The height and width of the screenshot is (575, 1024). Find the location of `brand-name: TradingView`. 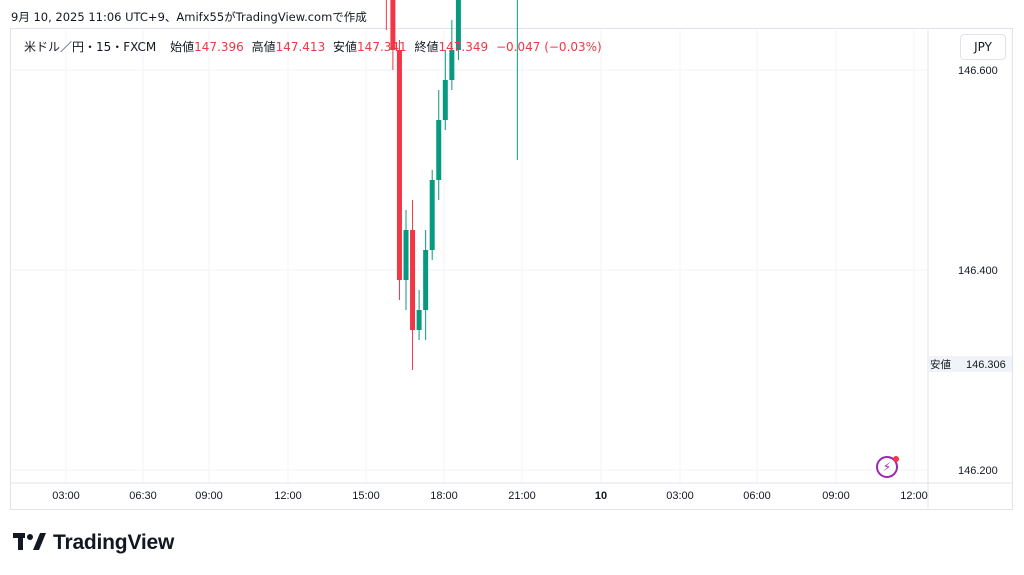

brand-name: TradingView is located at coordinates (114, 542).